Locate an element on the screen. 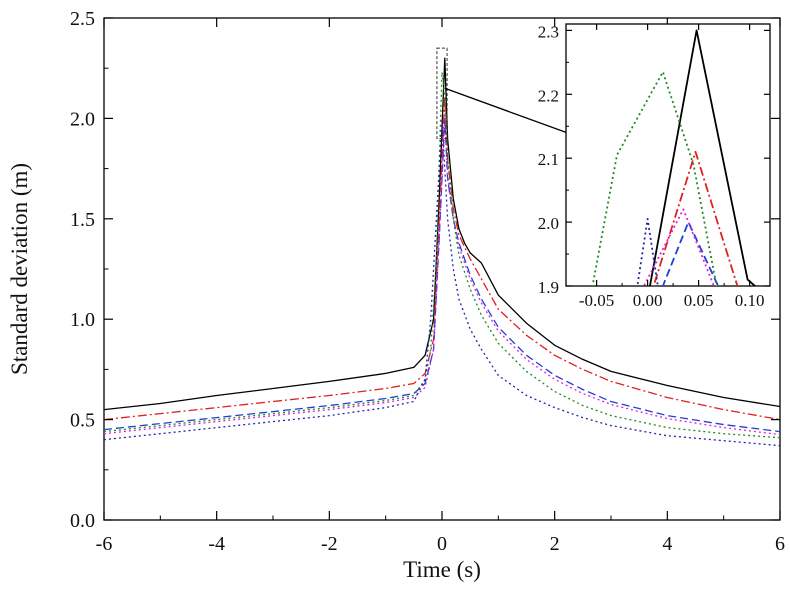 This screenshot has height=608, width=790. main-y-tick-label: 1.5 is located at coordinates (82, 220).